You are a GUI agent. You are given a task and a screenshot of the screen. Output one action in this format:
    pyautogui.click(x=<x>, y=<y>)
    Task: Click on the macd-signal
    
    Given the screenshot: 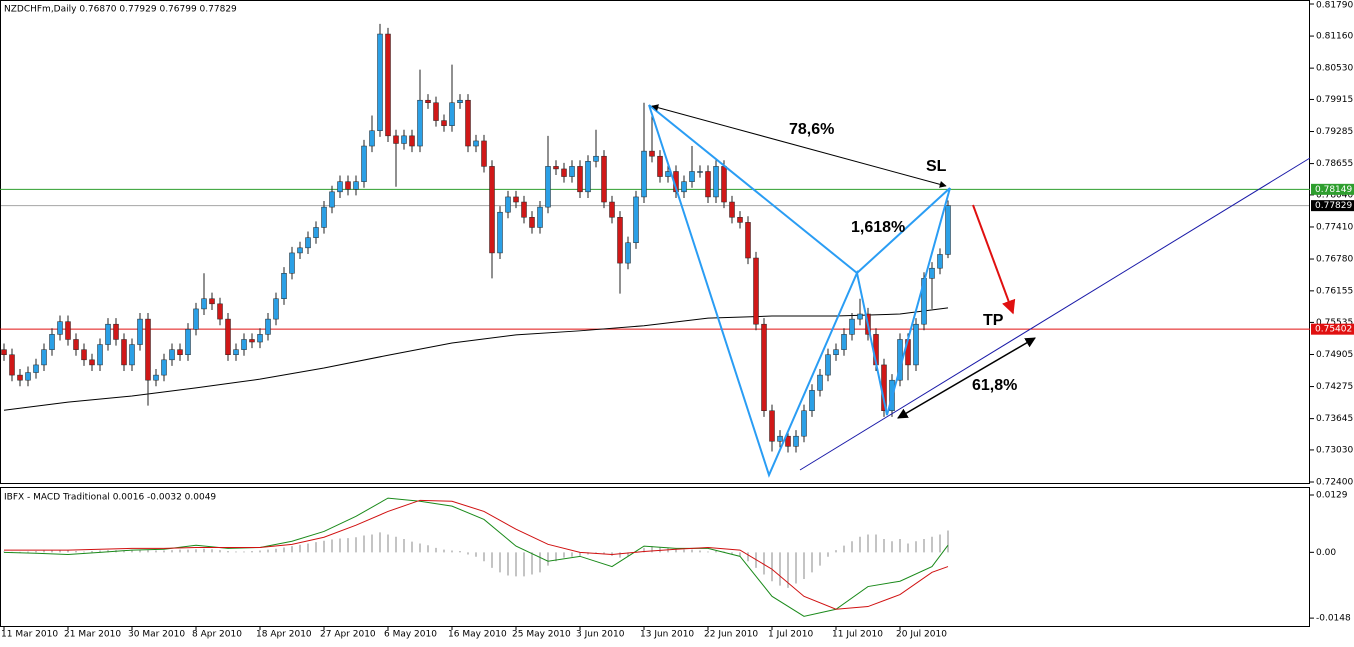 What is the action you would take?
    pyautogui.click(x=476, y=554)
    